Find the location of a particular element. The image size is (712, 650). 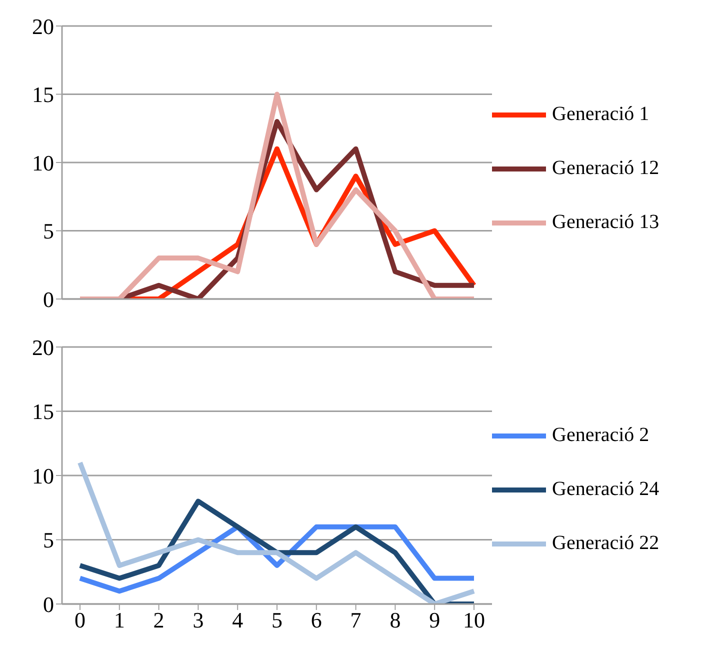

x-tick-label: 9 is located at coordinates (434, 620).